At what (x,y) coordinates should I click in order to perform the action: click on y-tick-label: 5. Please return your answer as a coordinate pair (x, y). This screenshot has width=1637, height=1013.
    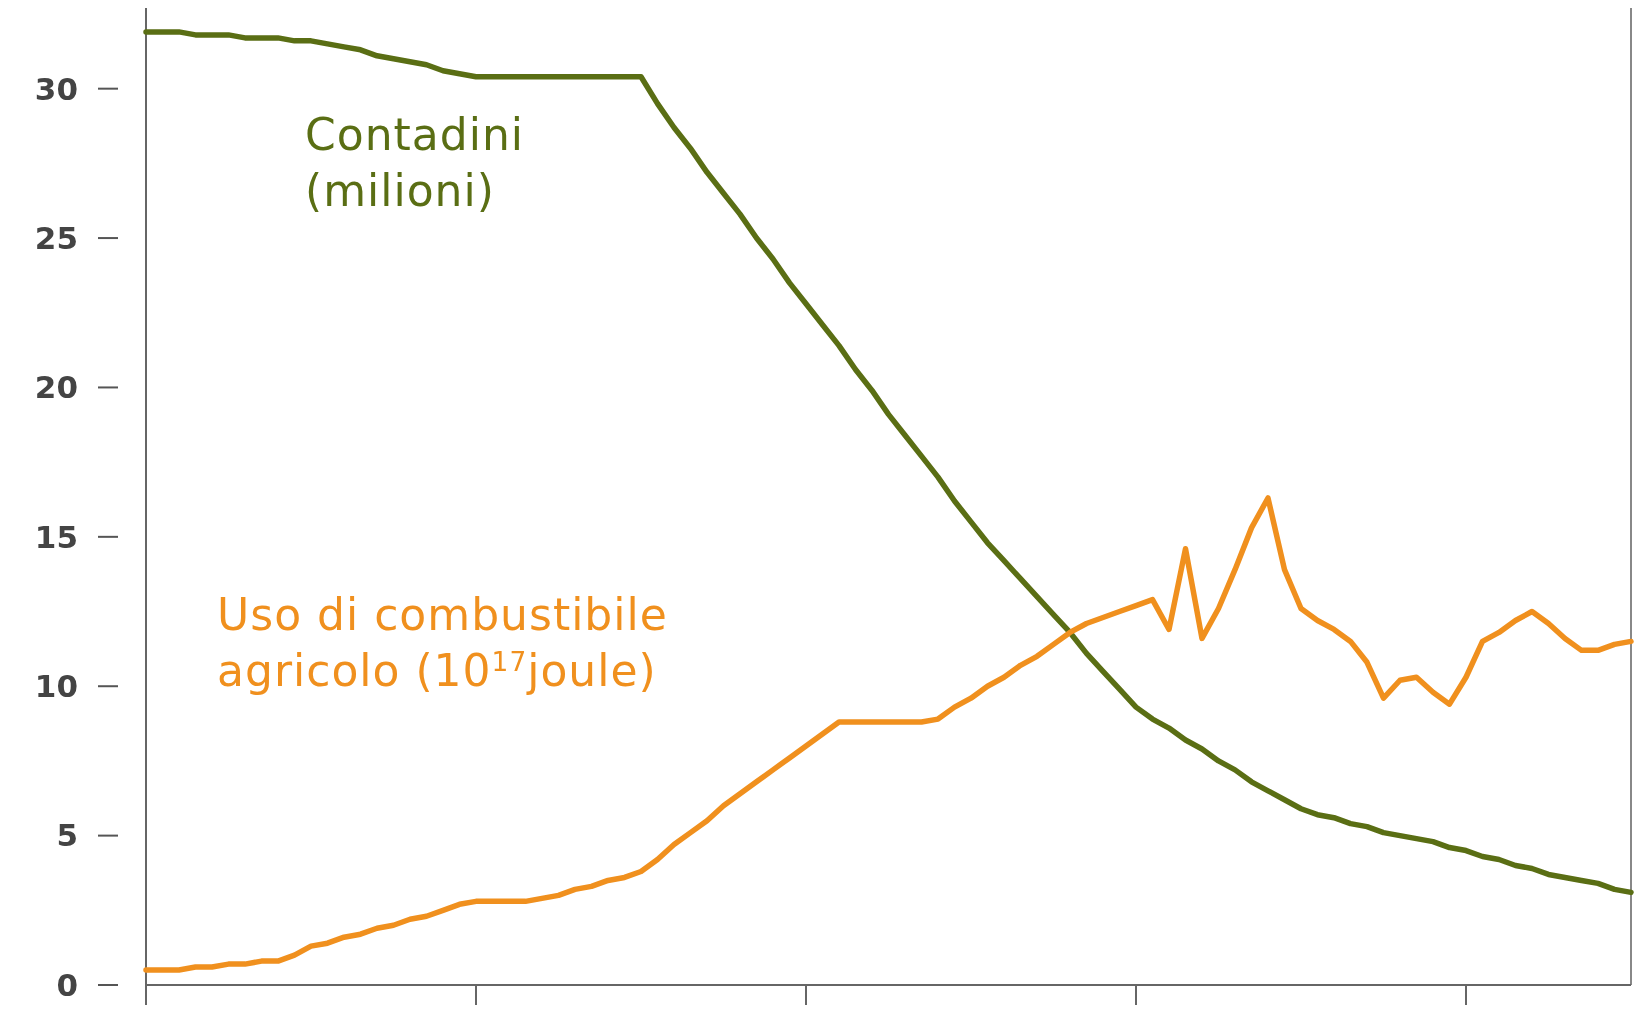
    Looking at the image, I should click on (67, 835).